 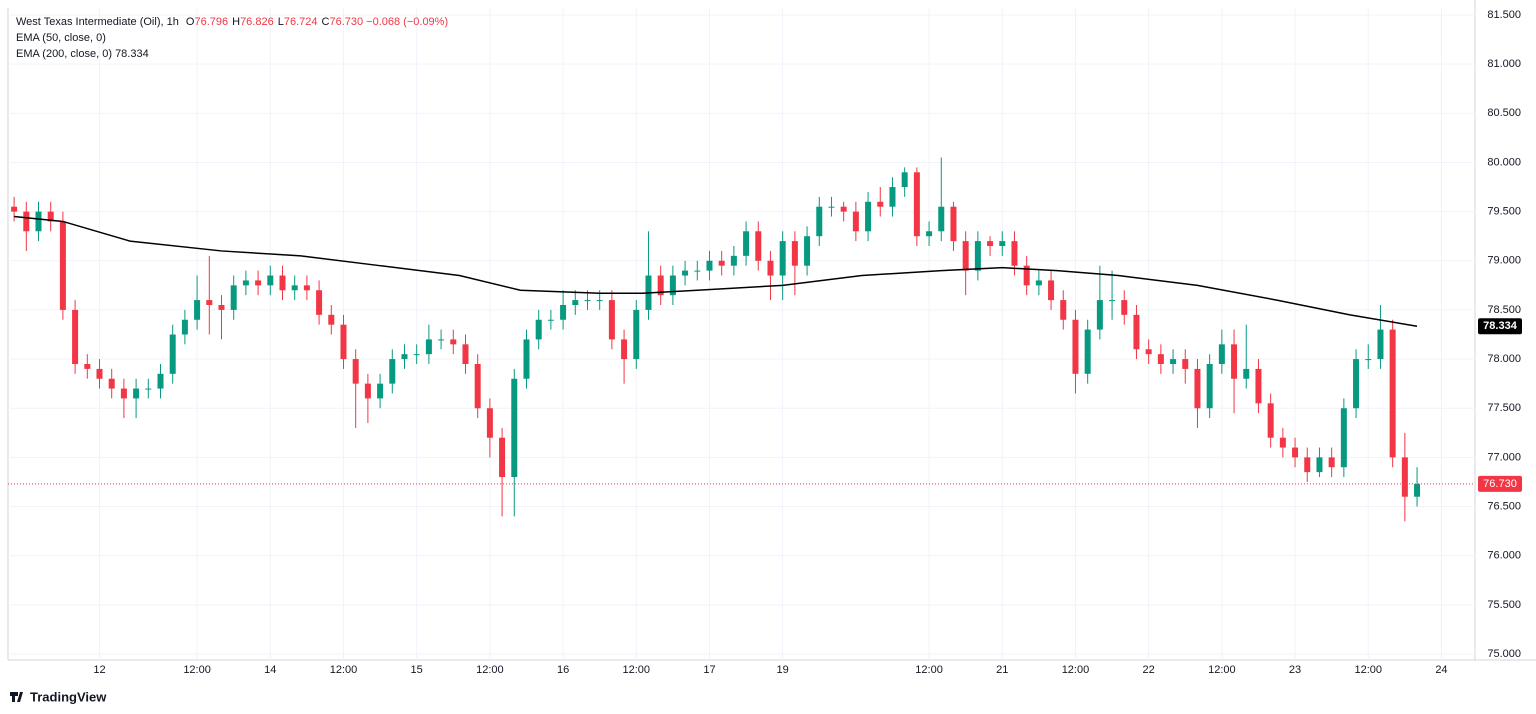 I want to click on x-tick-label: 14, so click(x=270, y=670).